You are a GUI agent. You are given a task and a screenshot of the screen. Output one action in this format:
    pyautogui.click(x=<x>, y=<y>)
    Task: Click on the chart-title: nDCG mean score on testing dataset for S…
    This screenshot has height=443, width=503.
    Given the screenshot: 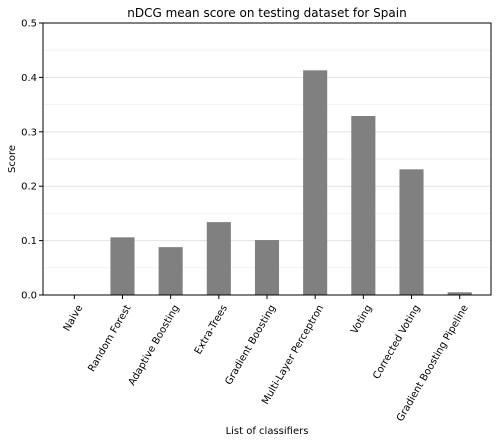 What is the action you would take?
    pyautogui.click(x=266, y=13)
    